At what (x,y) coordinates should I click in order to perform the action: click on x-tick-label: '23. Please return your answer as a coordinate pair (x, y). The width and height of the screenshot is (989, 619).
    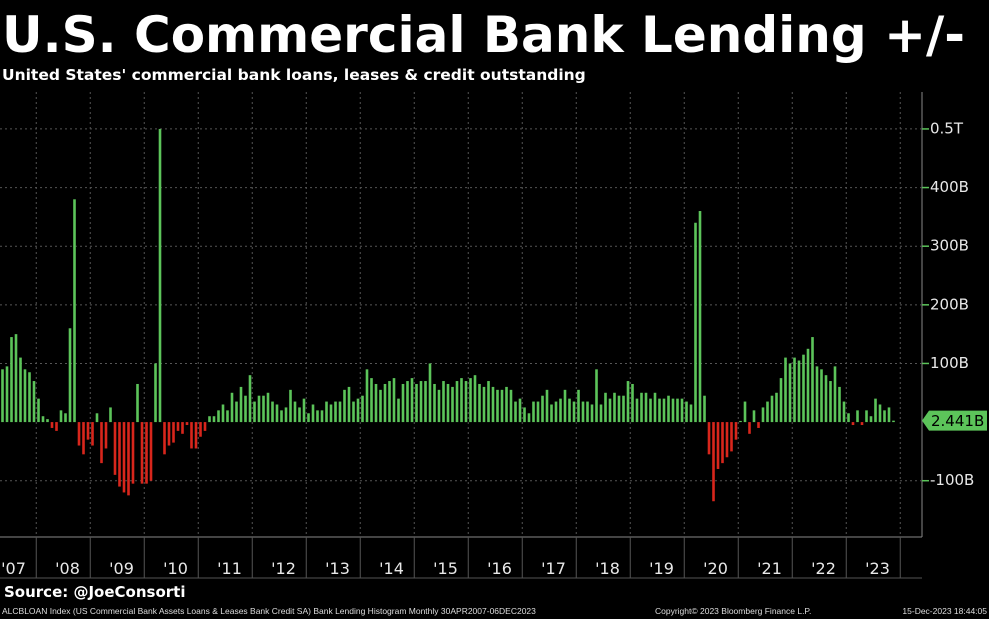
    Looking at the image, I should click on (877, 568).